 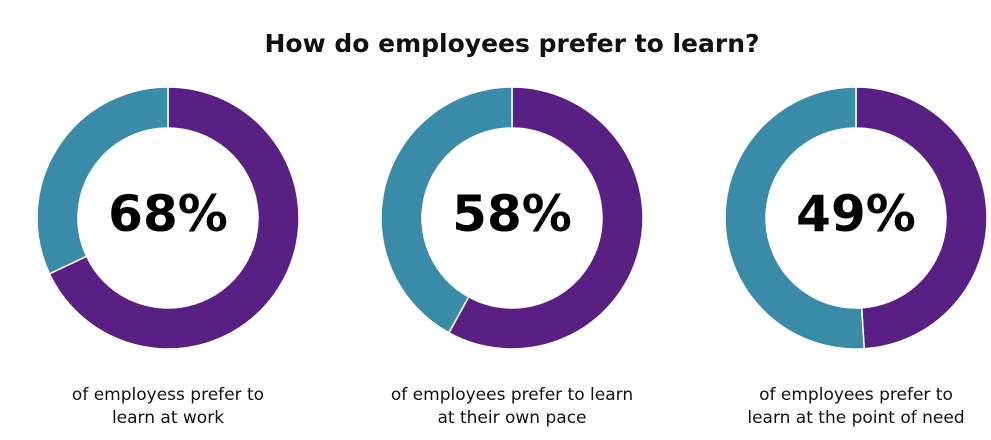 I want to click on caption: of employees prefer to learn, so click(x=512, y=395).